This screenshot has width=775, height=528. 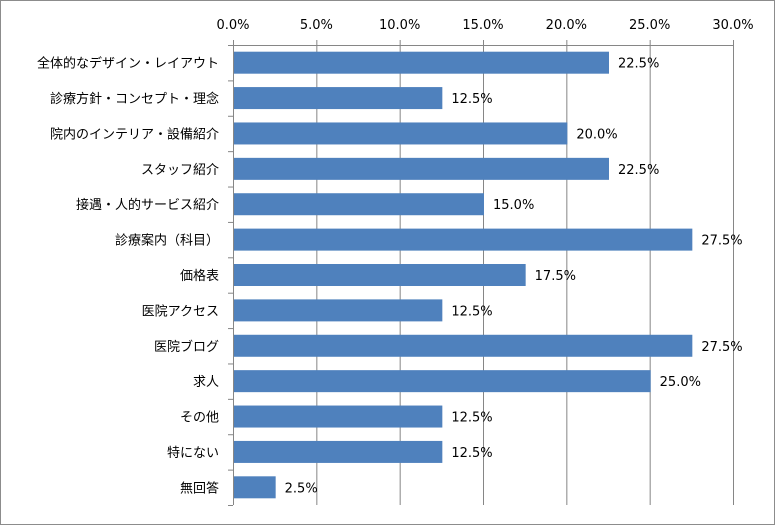 I want to click on x-tick-label: 0.0%, so click(x=232, y=25).